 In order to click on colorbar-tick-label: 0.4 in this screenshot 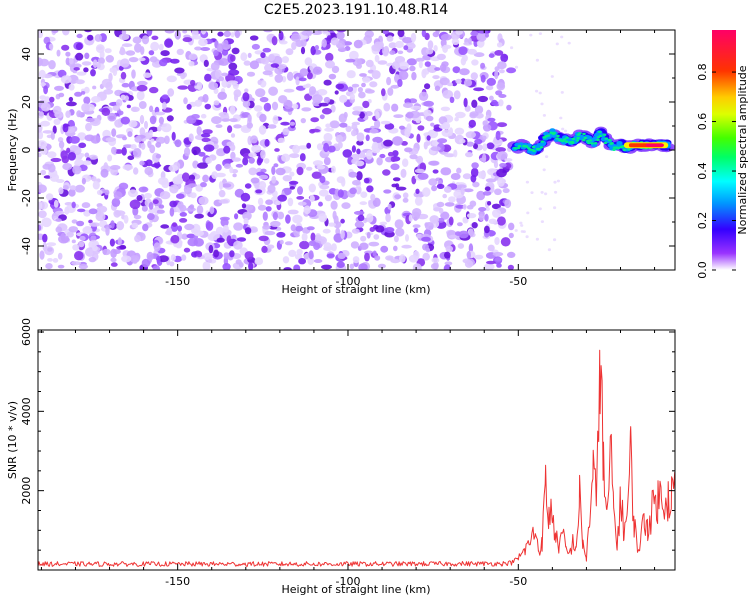, I will do `click(702, 171)`.